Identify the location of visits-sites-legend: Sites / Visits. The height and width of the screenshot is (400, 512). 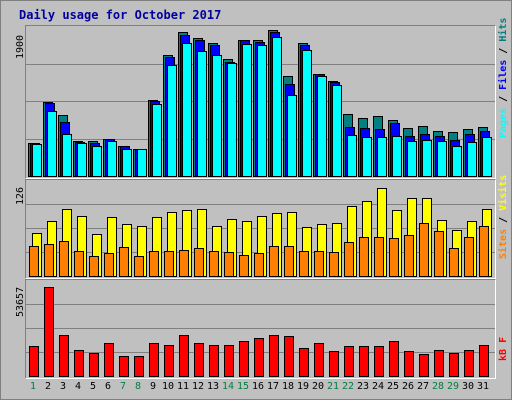
(503, 216).